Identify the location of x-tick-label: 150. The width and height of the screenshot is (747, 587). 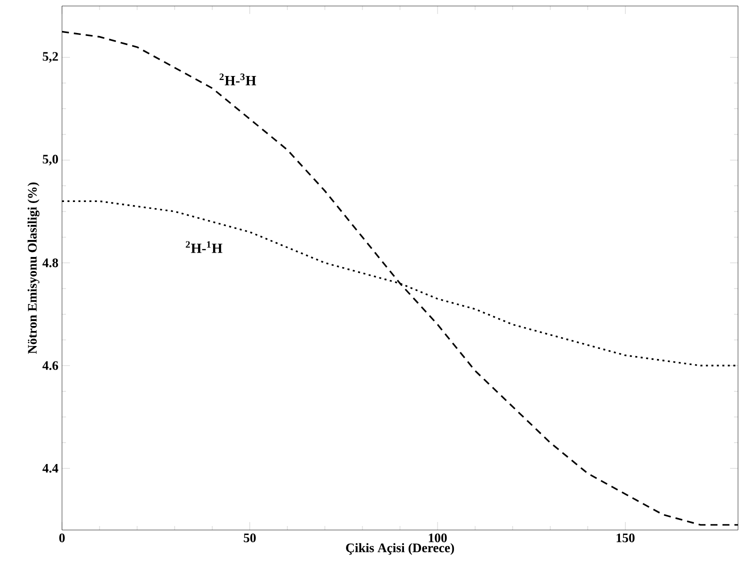
(625, 538).